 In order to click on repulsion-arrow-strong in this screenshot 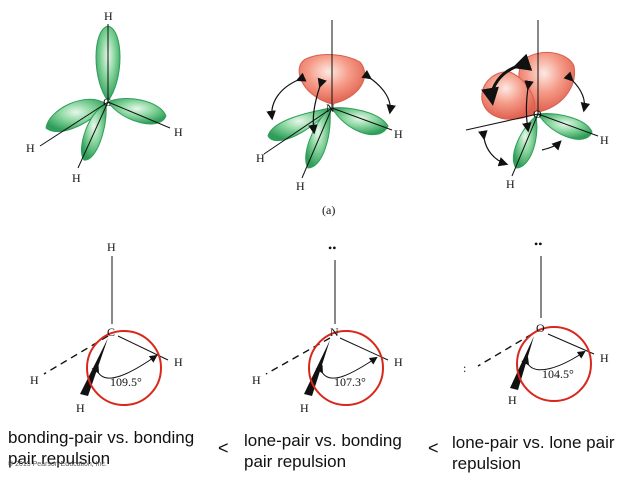, I will do `click(507, 79)`.